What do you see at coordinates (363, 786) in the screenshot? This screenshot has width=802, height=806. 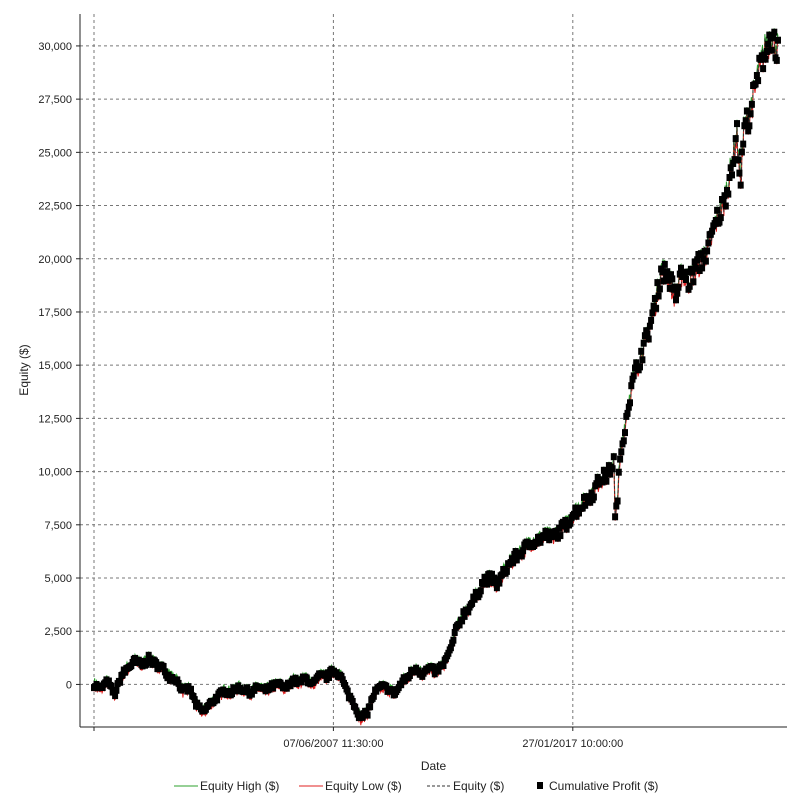 I see `legend-label: Equity Low ($)` at bounding box center [363, 786].